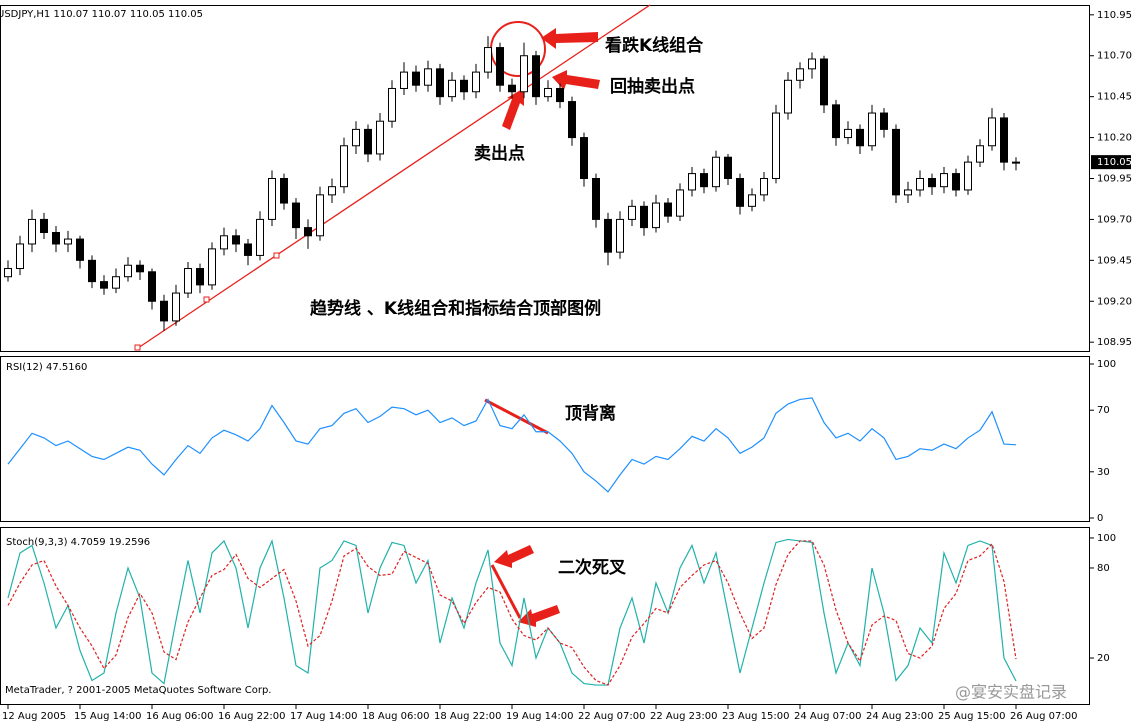  Describe the element at coordinates (1114, 342) in the screenshot. I see `y-tick-label: 108.95` at that location.